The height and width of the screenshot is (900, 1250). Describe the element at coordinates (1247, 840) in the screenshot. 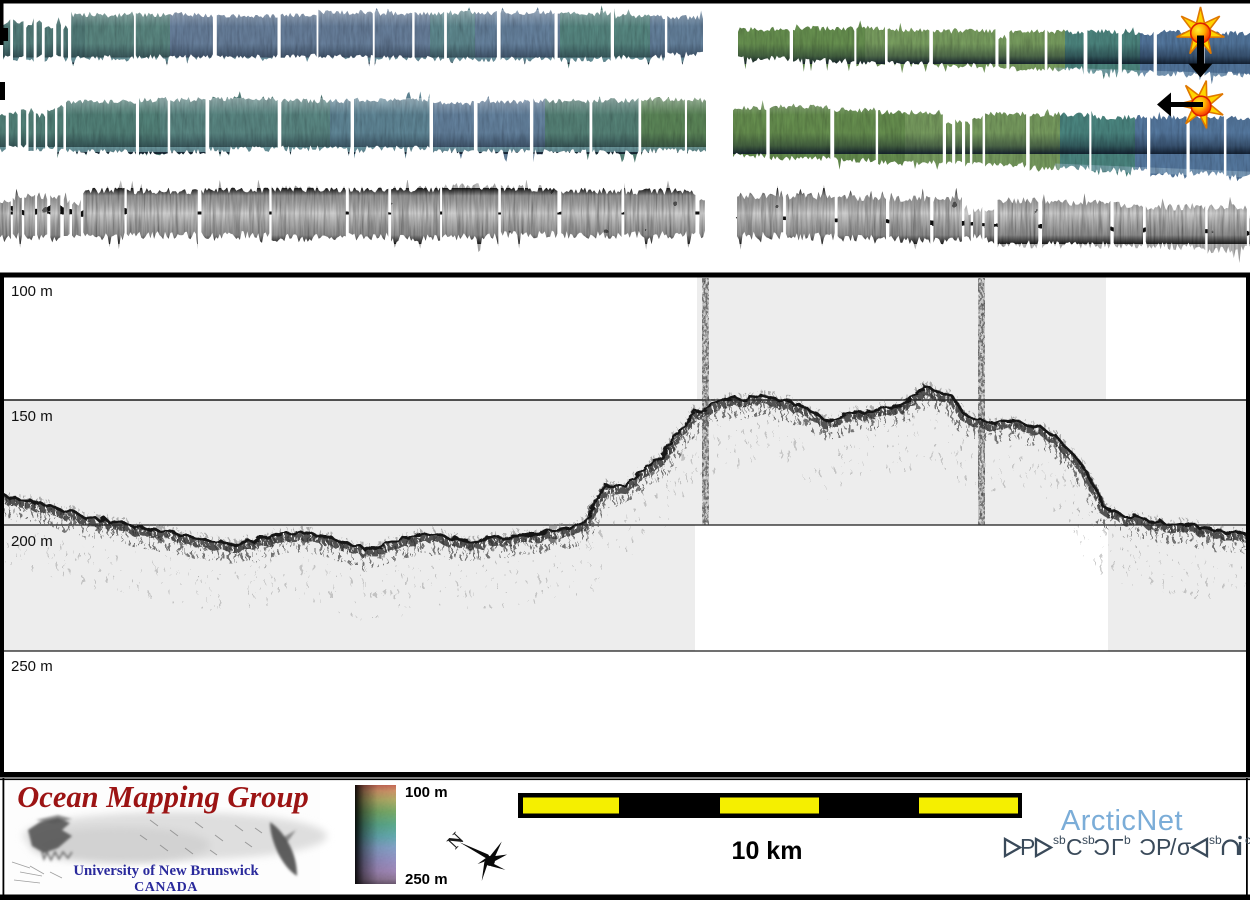

I see `svg-text: c` at that location.